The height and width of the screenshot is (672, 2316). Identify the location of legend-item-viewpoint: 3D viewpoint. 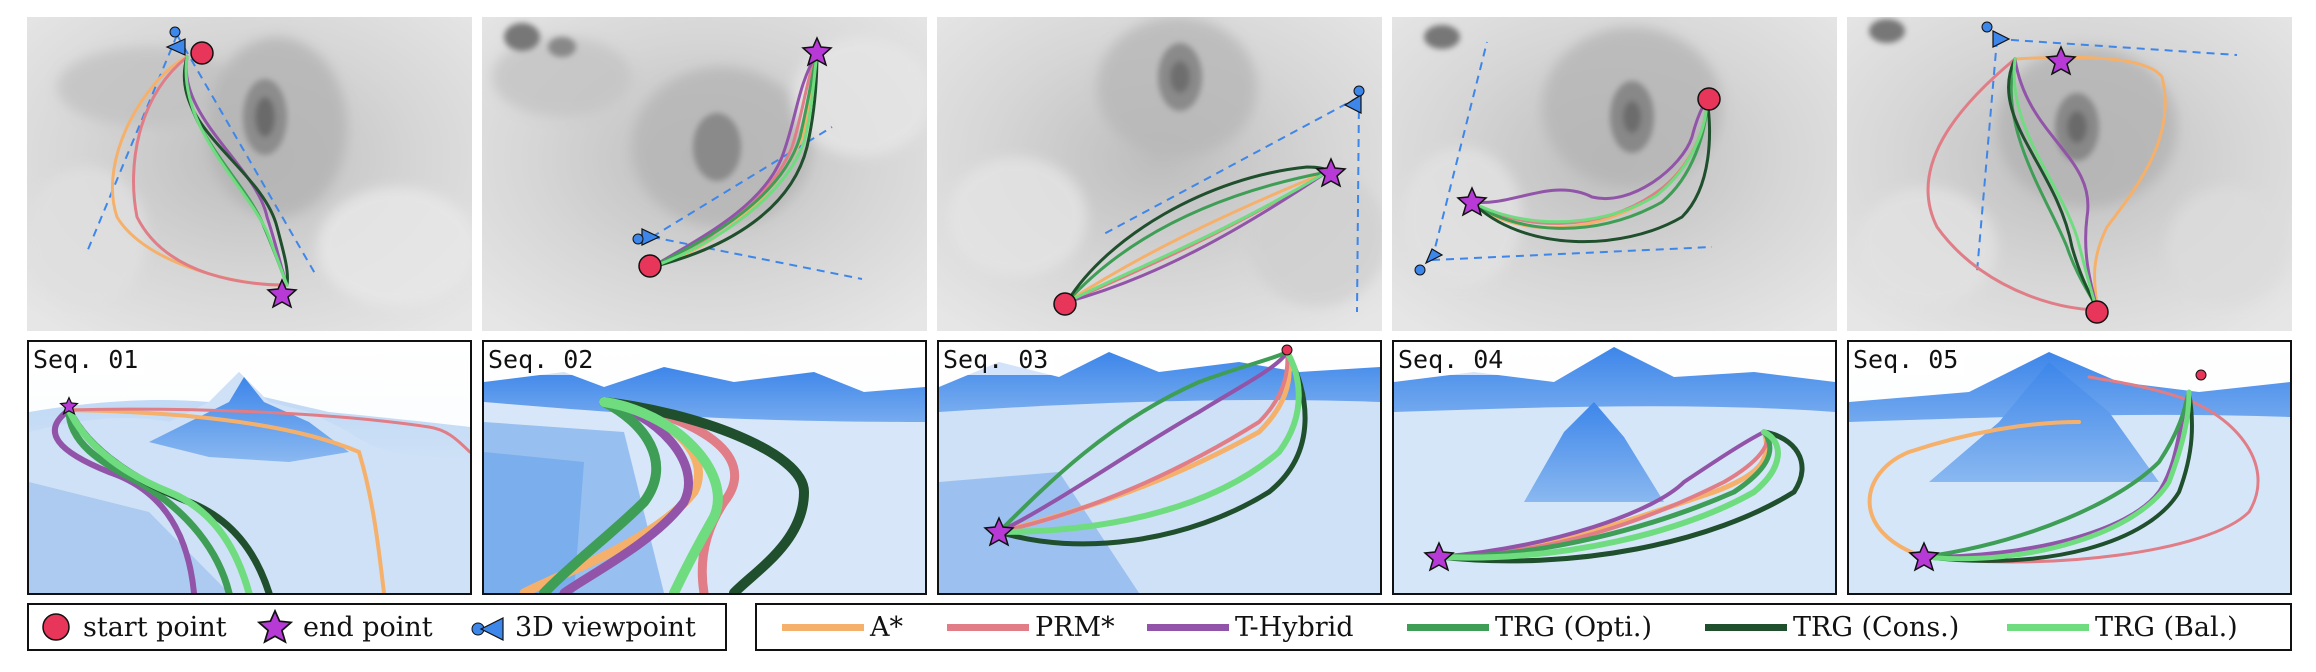
(583, 627).